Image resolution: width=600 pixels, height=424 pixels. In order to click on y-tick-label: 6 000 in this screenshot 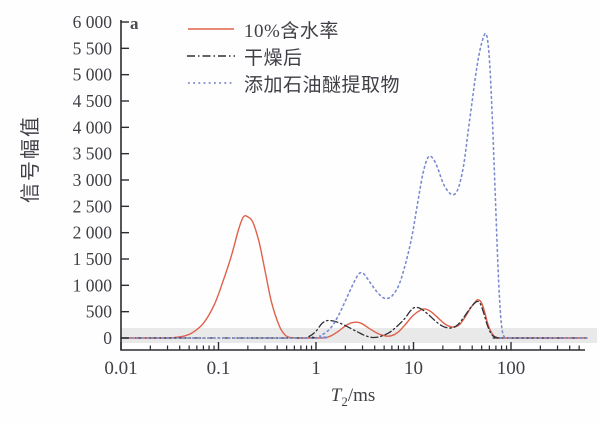, I will do `click(93, 22)`.